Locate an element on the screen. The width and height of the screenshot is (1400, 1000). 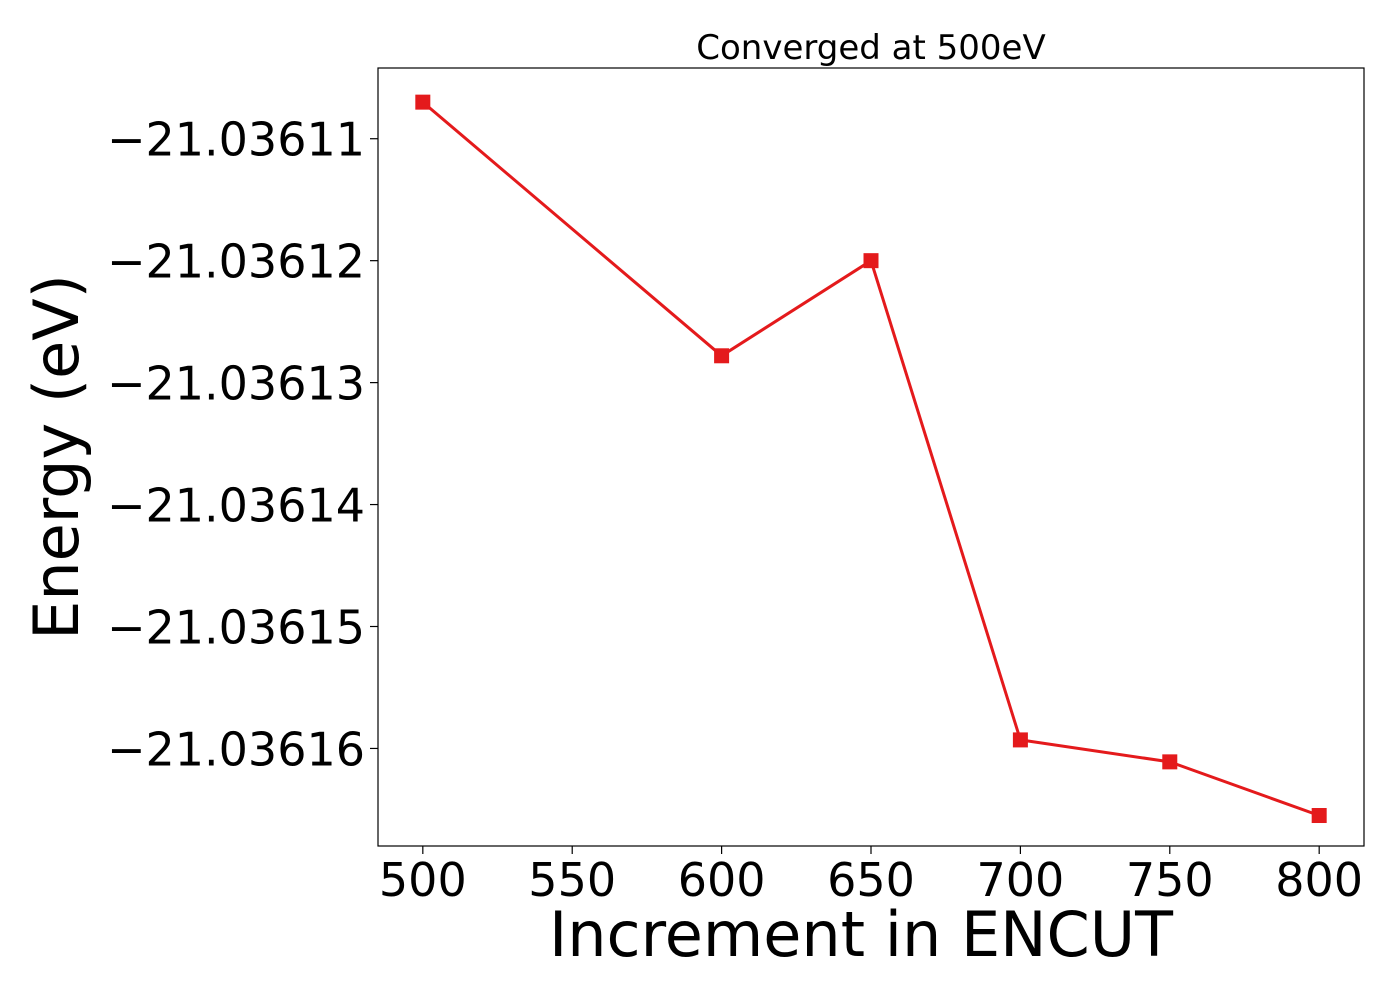
x-tick-label-600: 600 is located at coordinates (722, 880).